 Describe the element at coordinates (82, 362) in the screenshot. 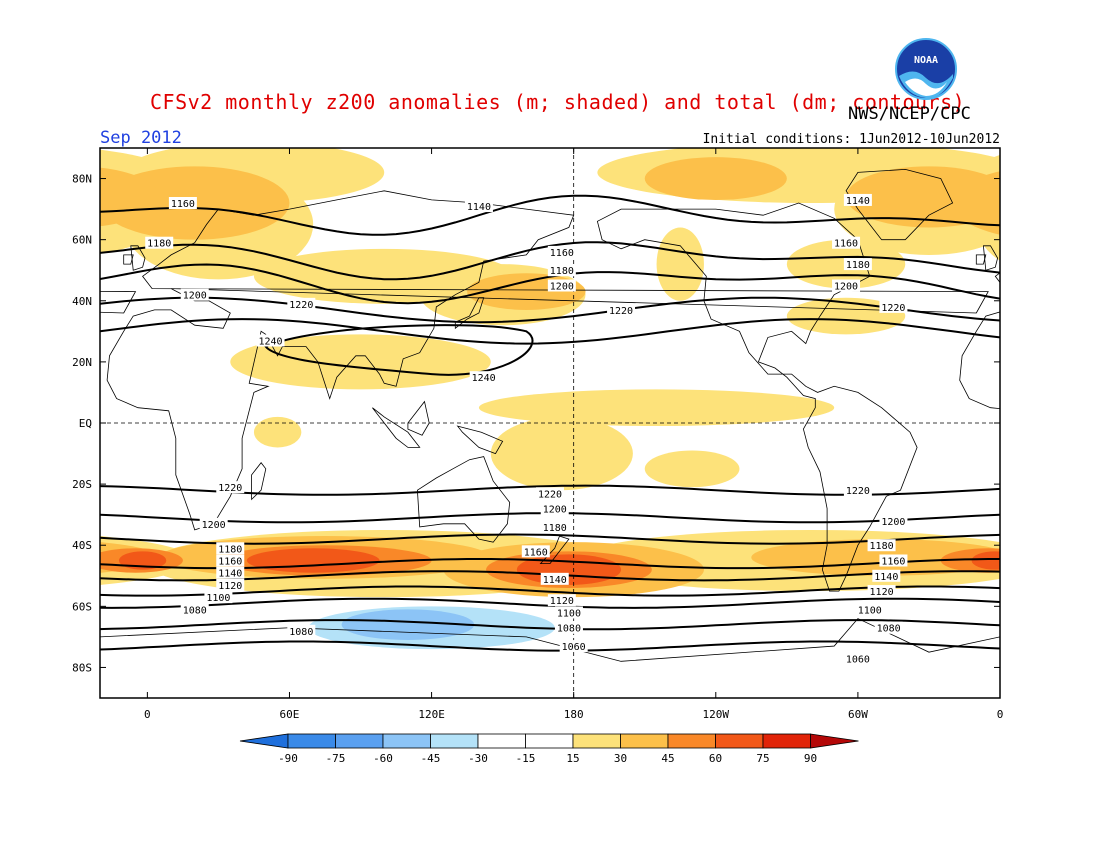

I see `lat-label: 20N` at that location.